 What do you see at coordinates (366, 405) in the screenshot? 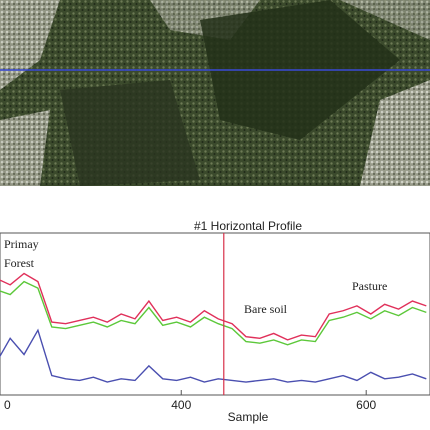
I see `x-tick-label: 600` at bounding box center [366, 405].